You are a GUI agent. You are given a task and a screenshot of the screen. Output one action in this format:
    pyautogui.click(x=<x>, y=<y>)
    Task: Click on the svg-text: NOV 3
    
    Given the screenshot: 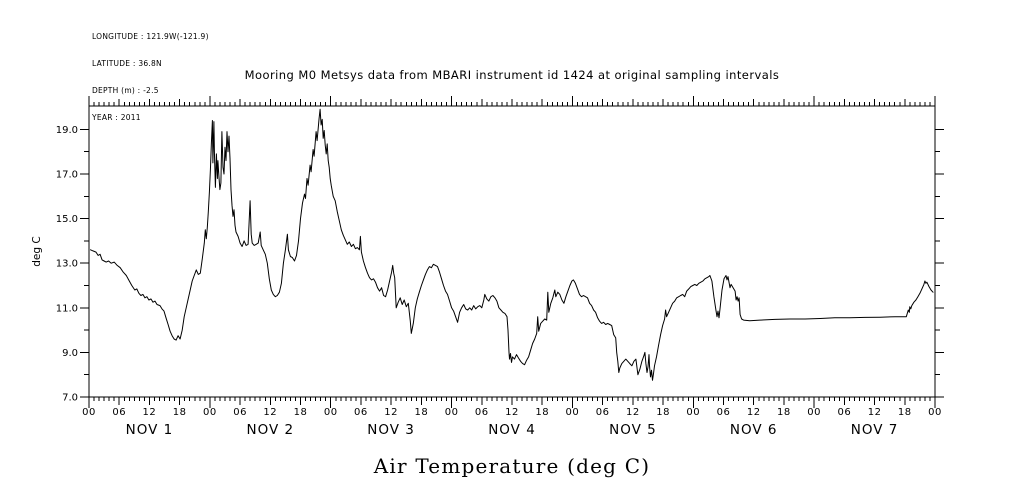 What is the action you would take?
    pyautogui.click(x=391, y=430)
    